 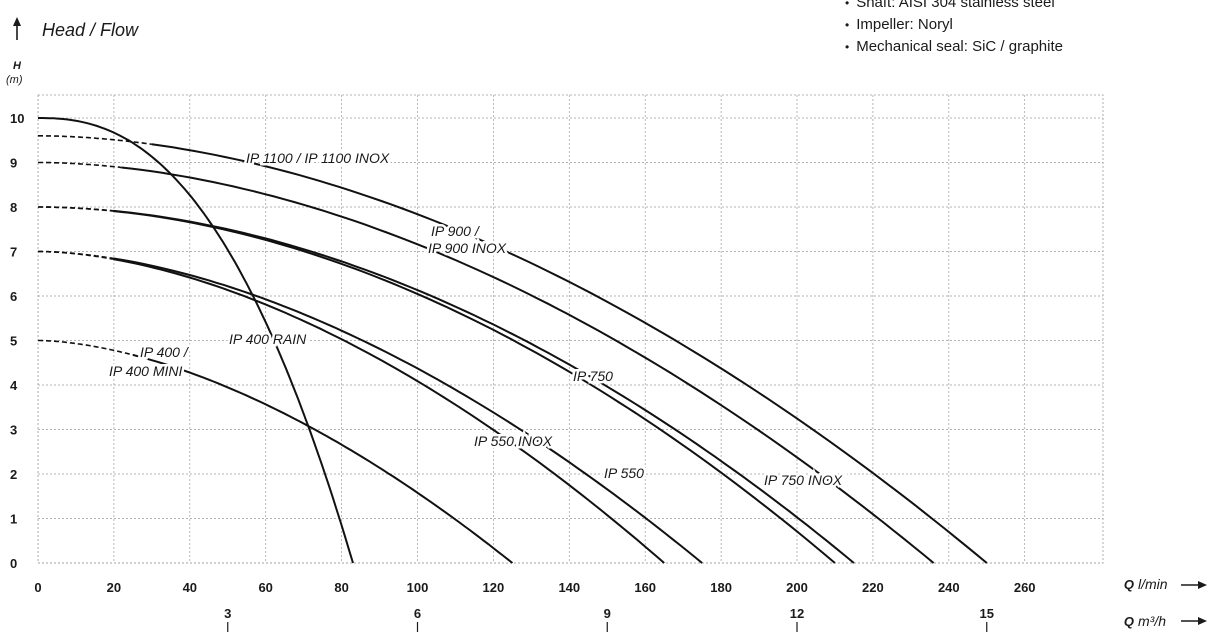 I want to click on spec-item: Shaft: AISI 304 stainless steel, so click(x=954, y=7).